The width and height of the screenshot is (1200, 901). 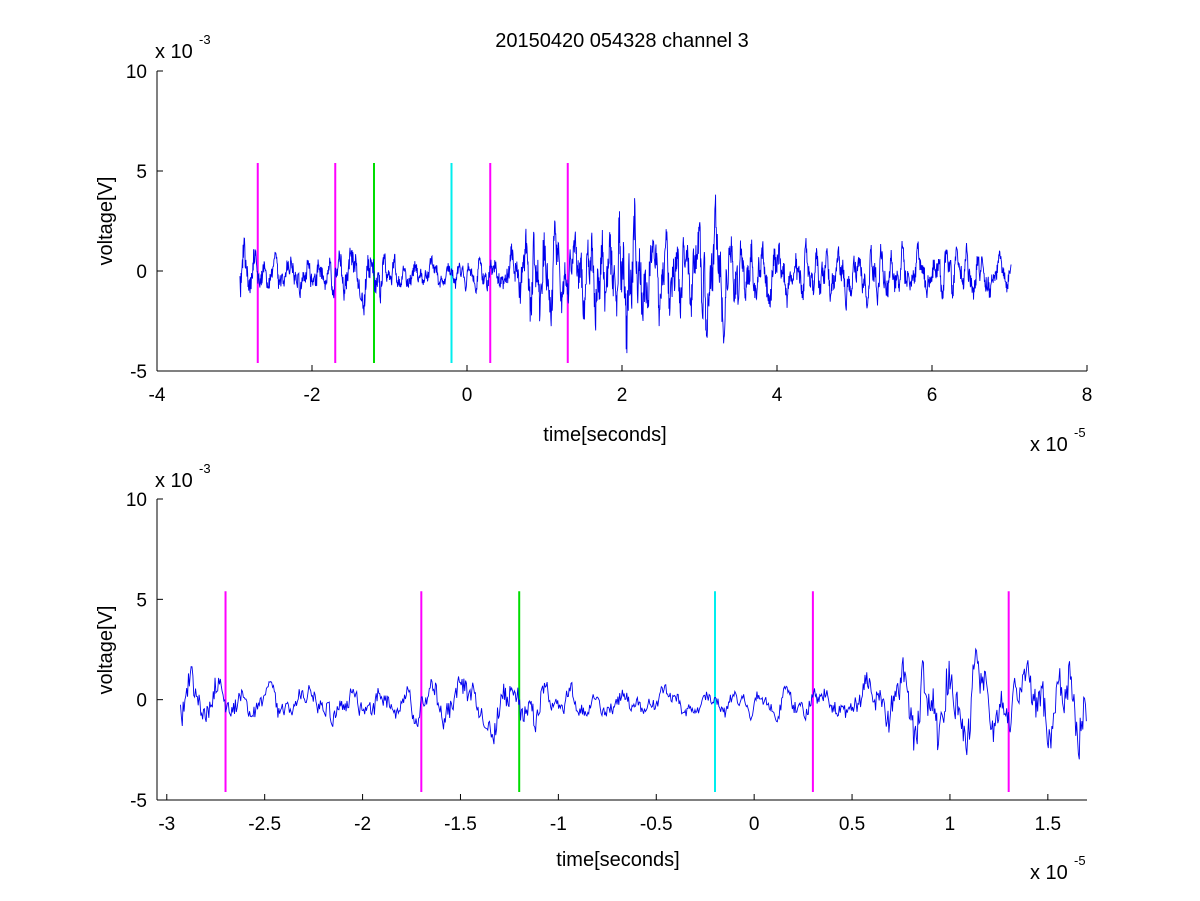 I want to click on top-plot-y-tick-label: 0, so click(x=141, y=272).